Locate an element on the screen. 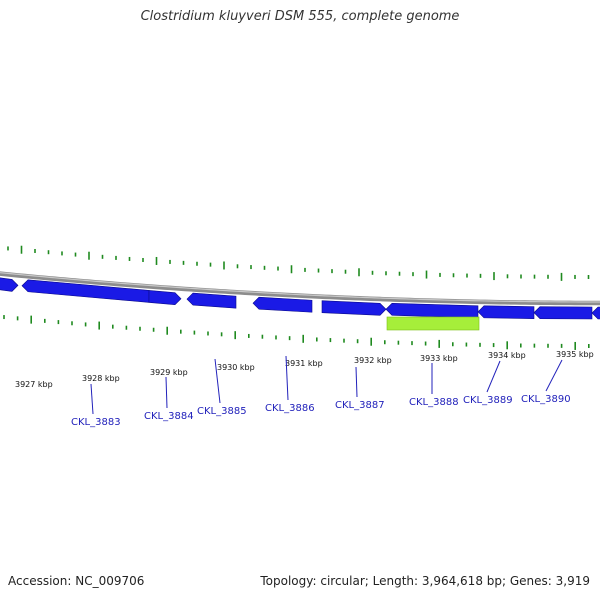  gene-label: CKL_3886 is located at coordinates (290, 408).